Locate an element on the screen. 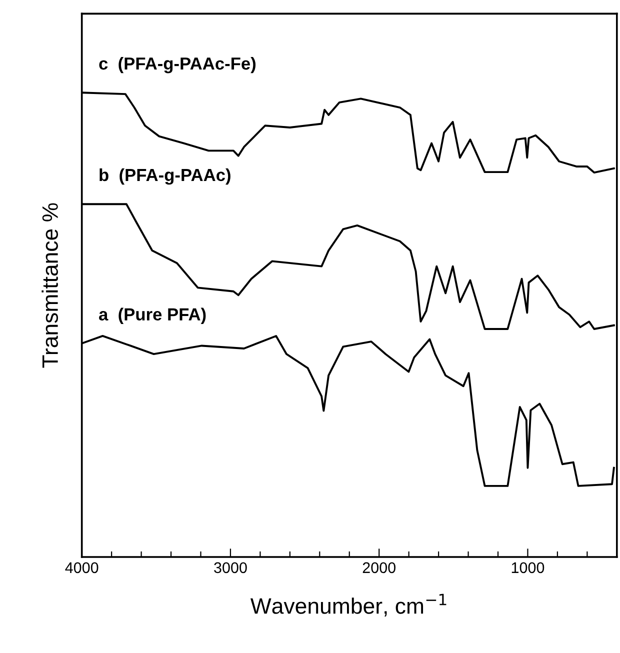 This screenshot has width=620, height=653. y-axis-title: Transmittance % is located at coordinates (50, 285).